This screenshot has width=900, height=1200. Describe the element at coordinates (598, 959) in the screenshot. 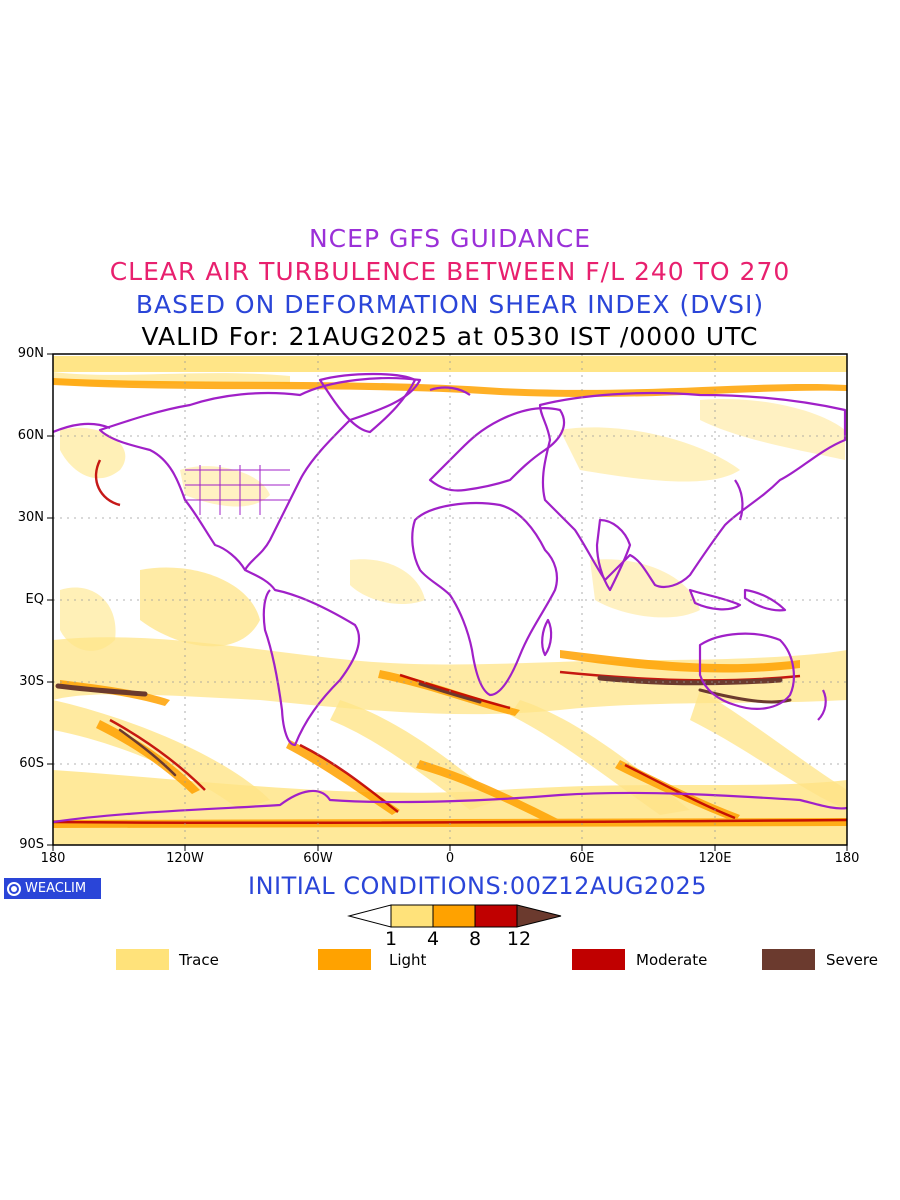

I see `legend-swatch-moderate` at that location.